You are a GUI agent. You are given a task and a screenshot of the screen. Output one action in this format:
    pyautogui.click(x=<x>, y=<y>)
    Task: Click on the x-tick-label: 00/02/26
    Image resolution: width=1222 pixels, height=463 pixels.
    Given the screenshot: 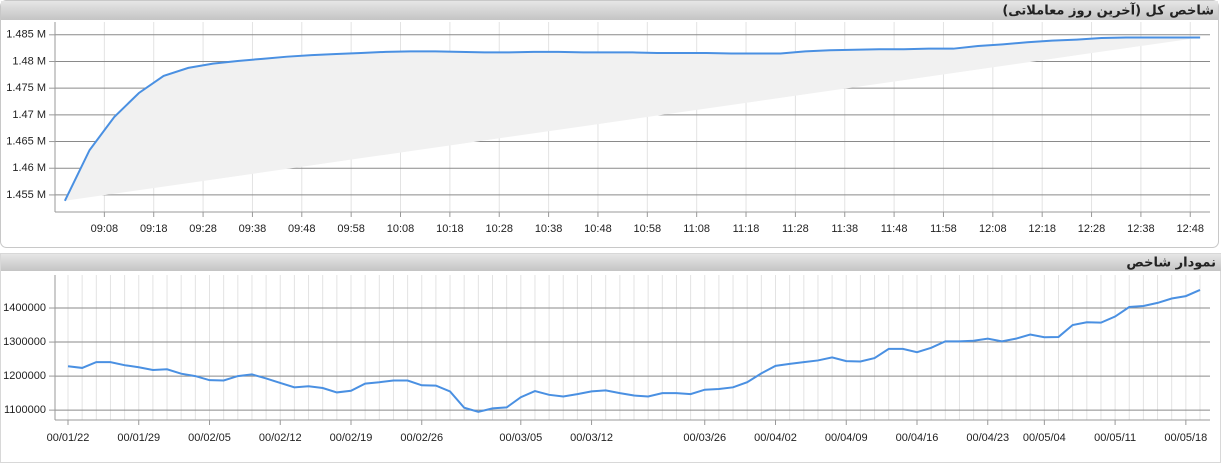 What is the action you would take?
    pyautogui.click(x=421, y=438)
    